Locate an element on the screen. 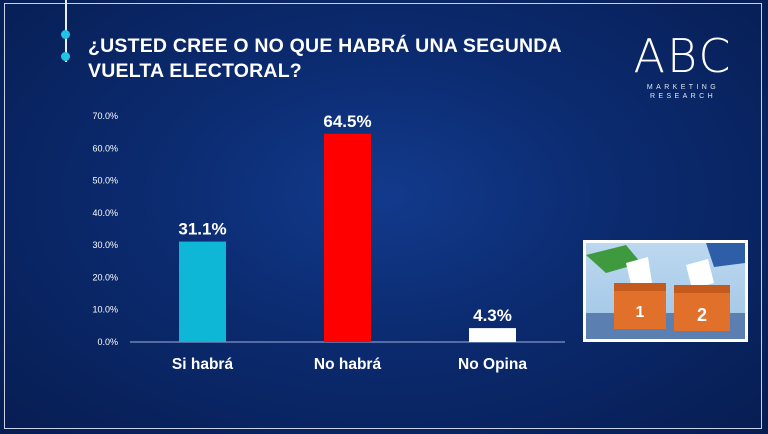 This screenshot has width=768, height=434. y-tick-label: 70.0% is located at coordinates (105, 116).